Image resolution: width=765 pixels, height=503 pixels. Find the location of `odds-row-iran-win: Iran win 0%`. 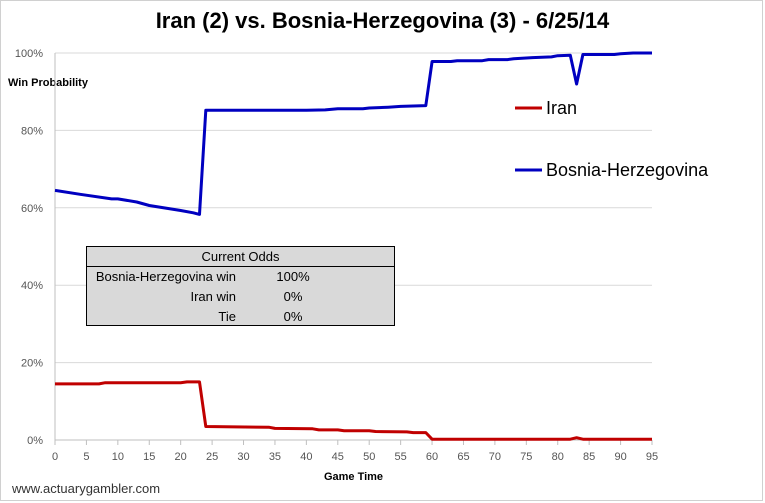

odds-row-iran-win: Iran win 0% is located at coordinates (240, 297).